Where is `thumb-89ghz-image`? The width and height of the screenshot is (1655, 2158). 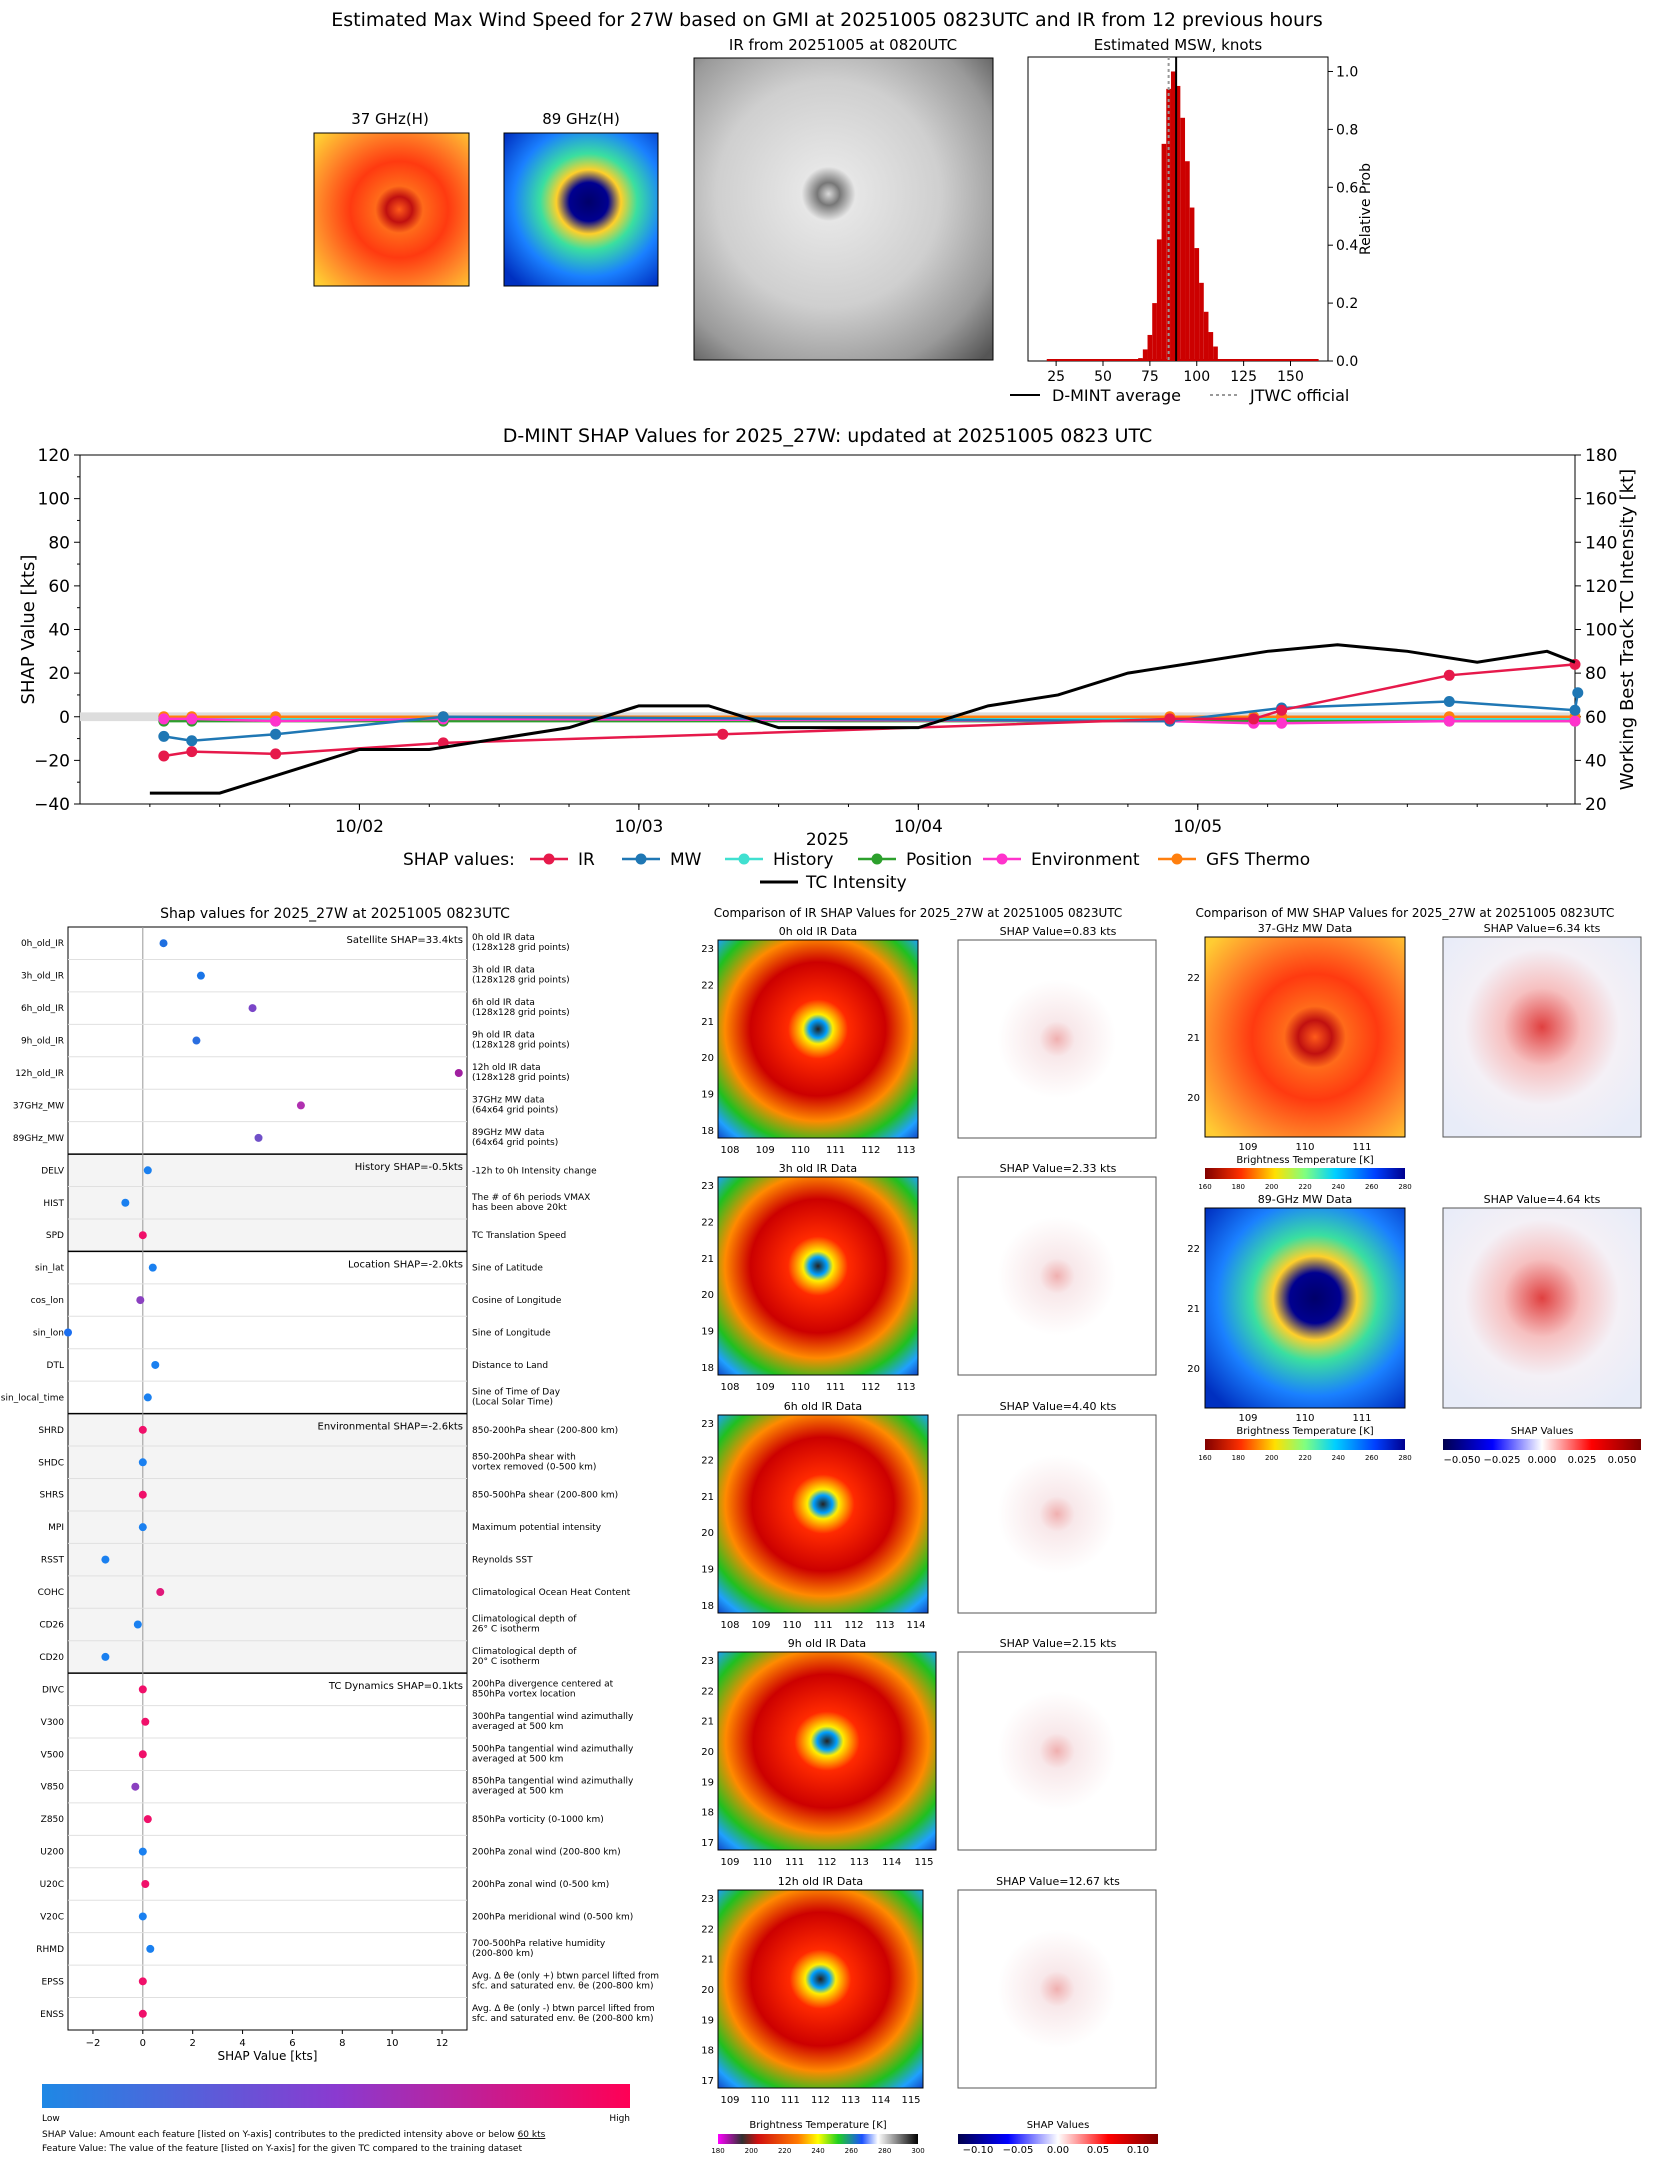 thumb-89ghz-image is located at coordinates (581, 209).